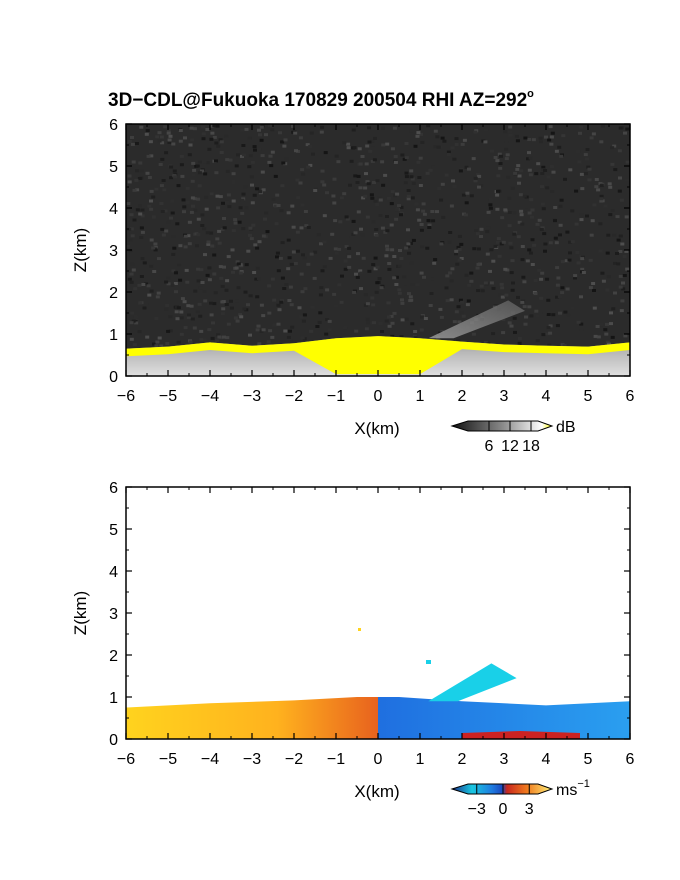  I want to click on y-tick-label: 4, so click(113, 209).